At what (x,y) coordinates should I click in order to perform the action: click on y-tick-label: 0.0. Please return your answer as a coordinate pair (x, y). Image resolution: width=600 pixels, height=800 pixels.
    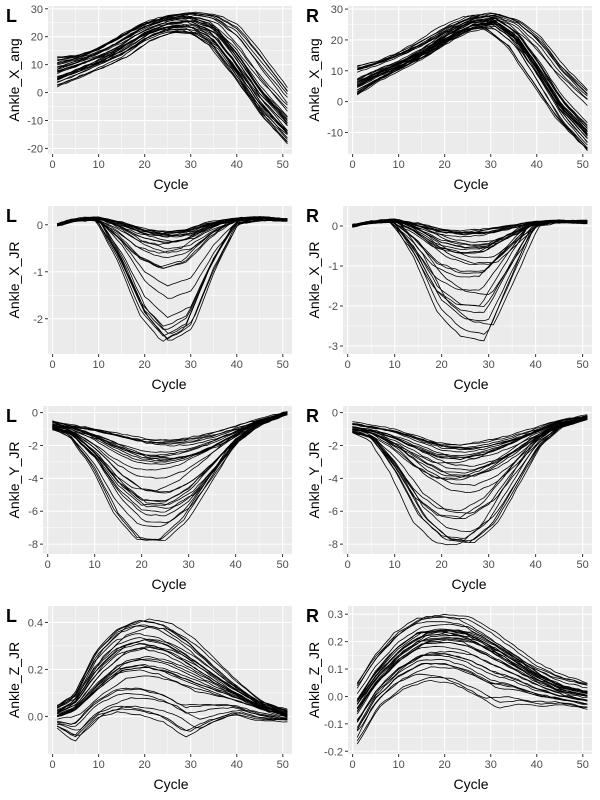
    Looking at the image, I should click on (335, 697).